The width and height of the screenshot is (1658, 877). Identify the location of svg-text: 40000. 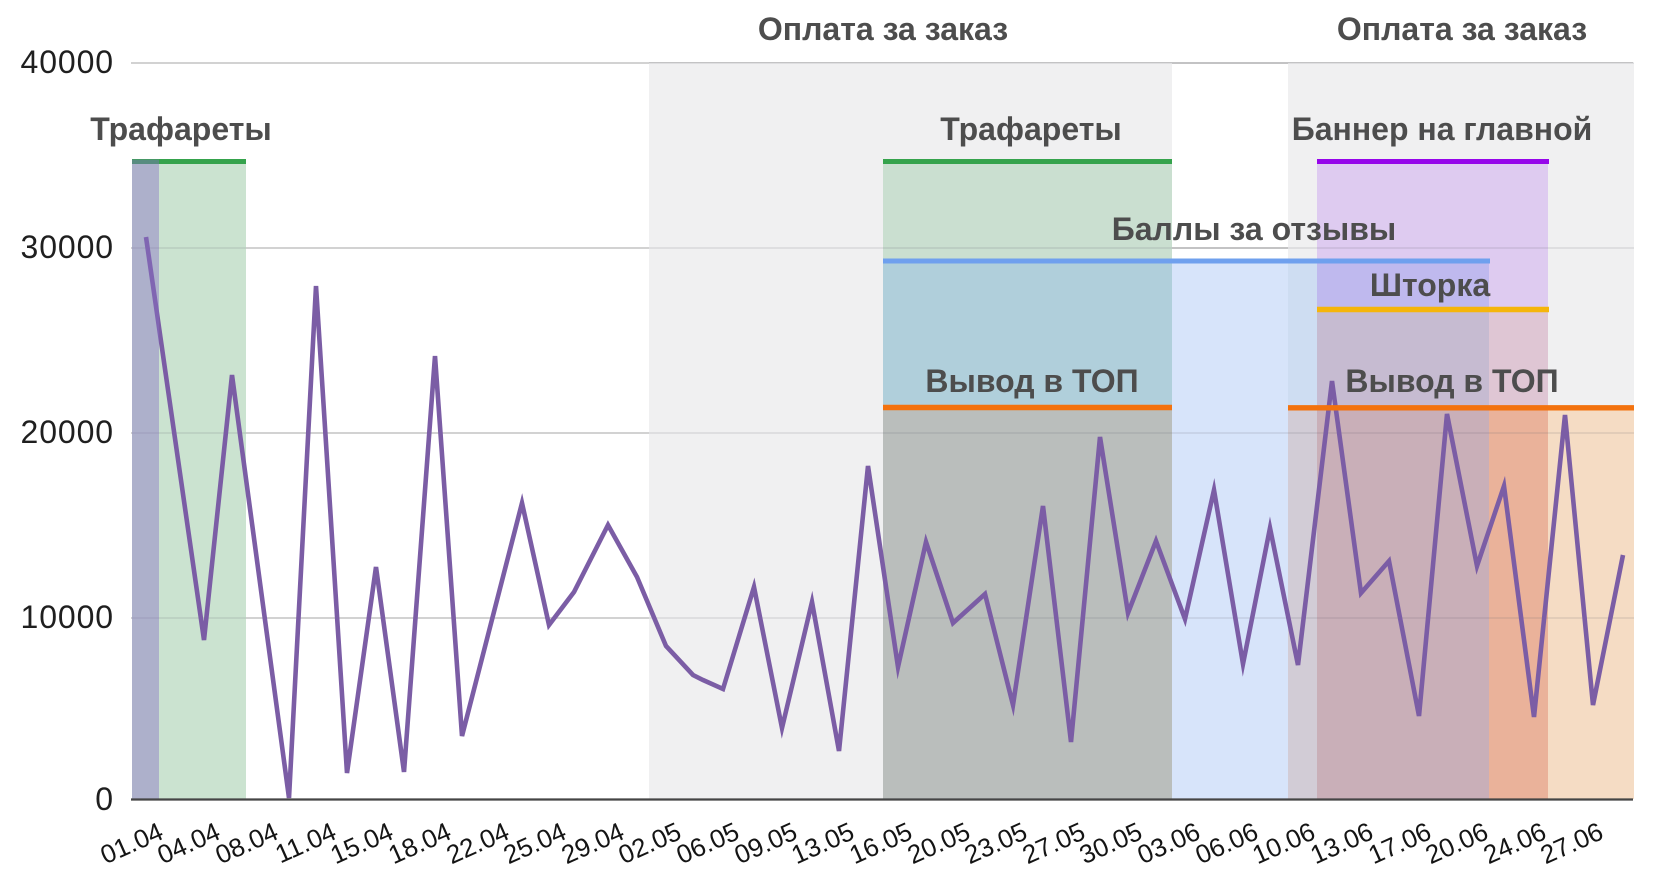
(67, 62).